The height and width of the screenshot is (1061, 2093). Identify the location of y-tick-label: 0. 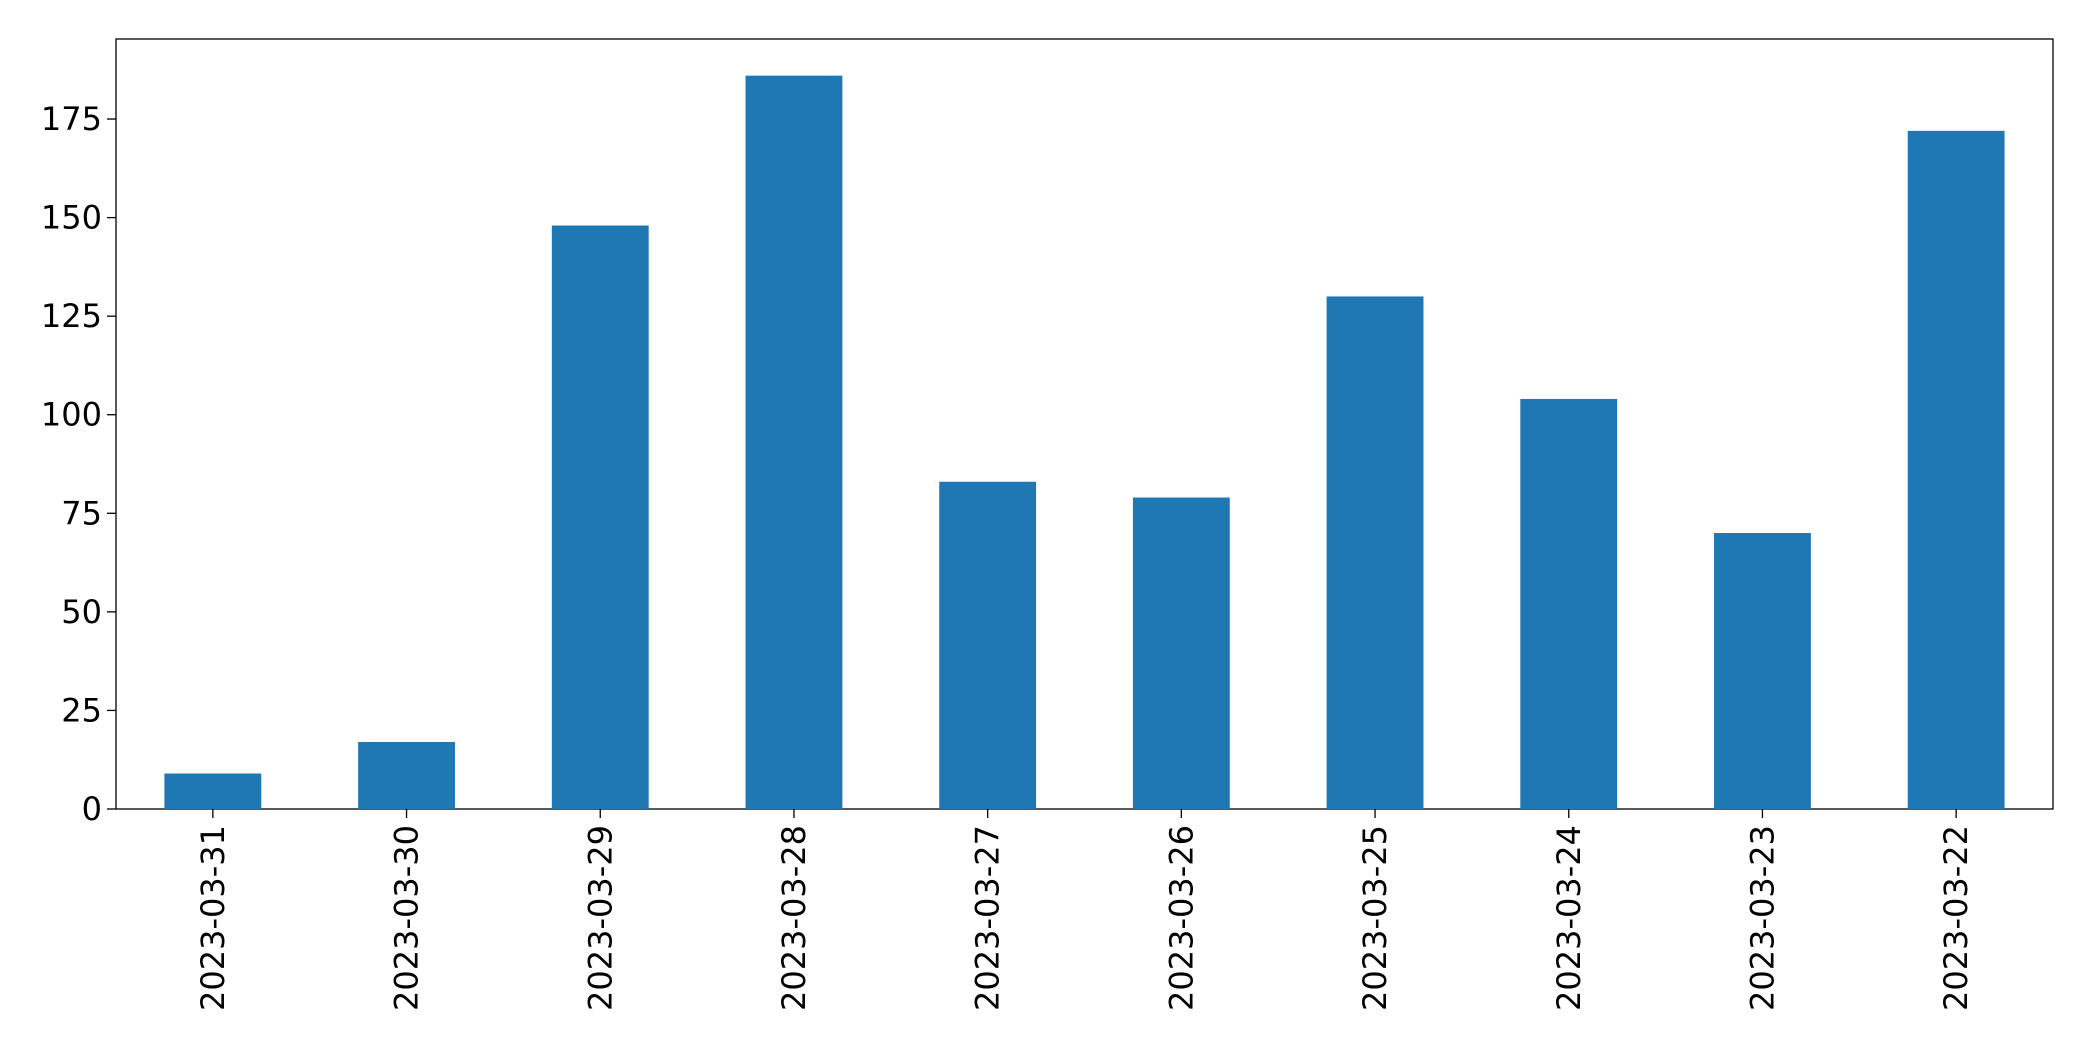
(92, 809).